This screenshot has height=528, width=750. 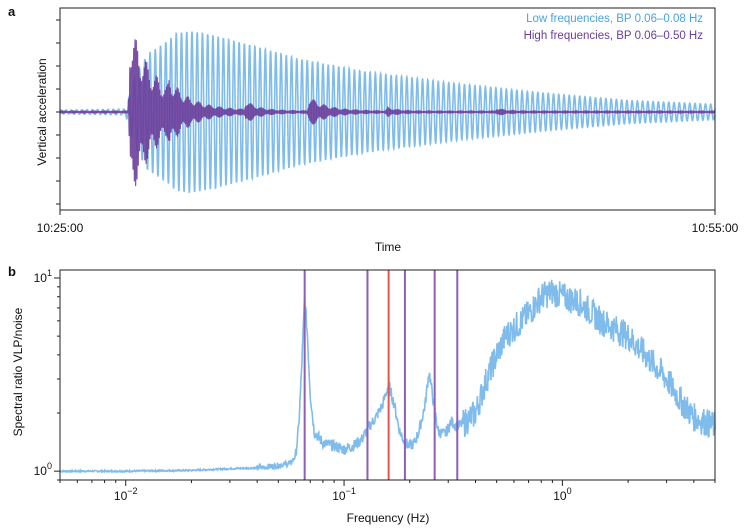 I want to click on panel-b-x-tick-label: 10⁻¹, so click(x=344, y=494).